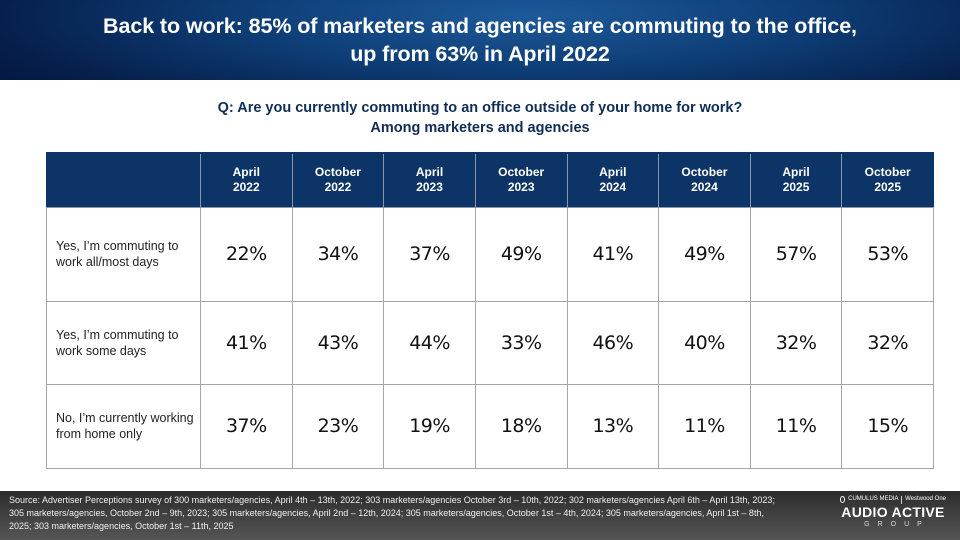  Describe the element at coordinates (246, 254) in the screenshot. I see `value-cell: 22%` at that location.